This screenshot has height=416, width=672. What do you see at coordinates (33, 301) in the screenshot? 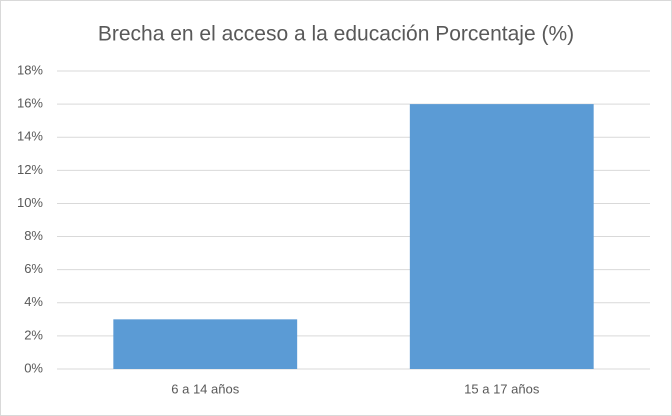
I see `y-tick-label: 4%` at bounding box center [33, 301].